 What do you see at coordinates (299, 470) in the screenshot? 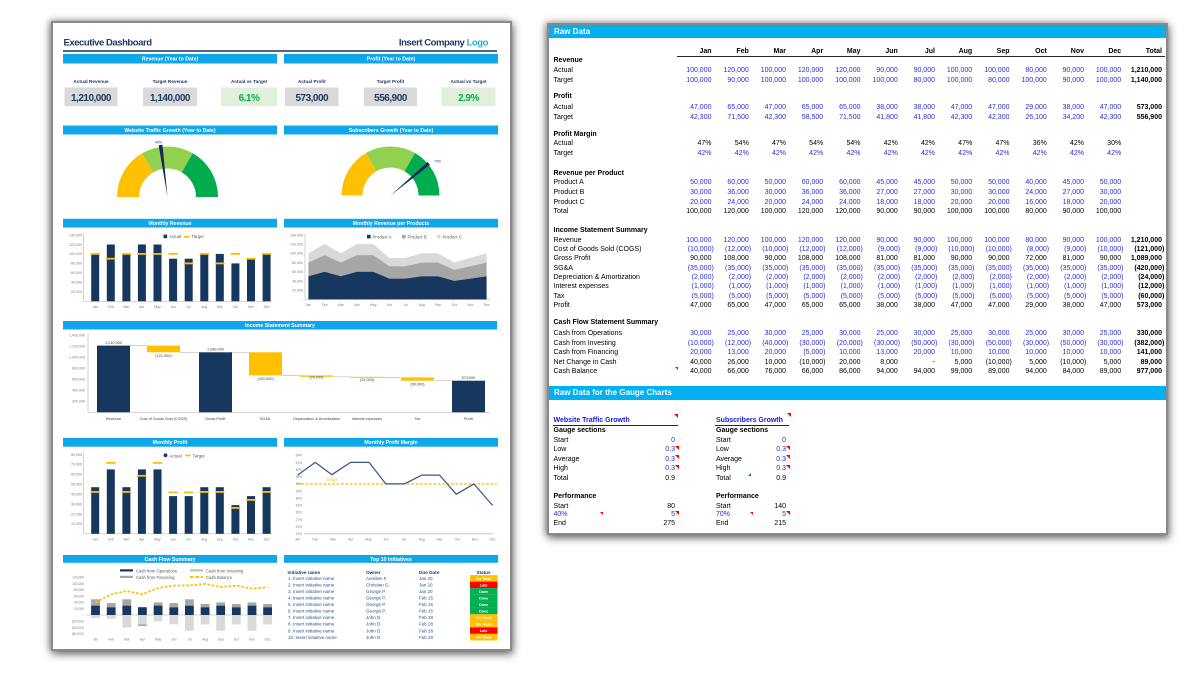
I see `svg-text: 48%` at bounding box center [299, 470].